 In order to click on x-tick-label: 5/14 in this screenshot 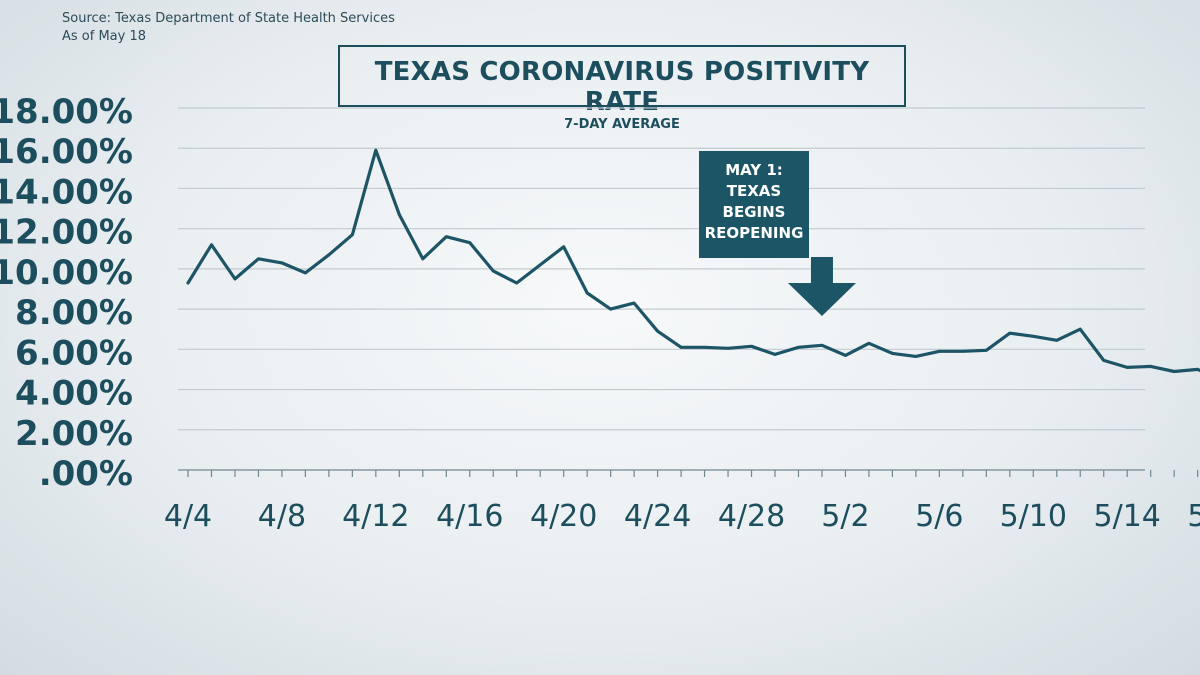, I will do `click(1127, 516)`.